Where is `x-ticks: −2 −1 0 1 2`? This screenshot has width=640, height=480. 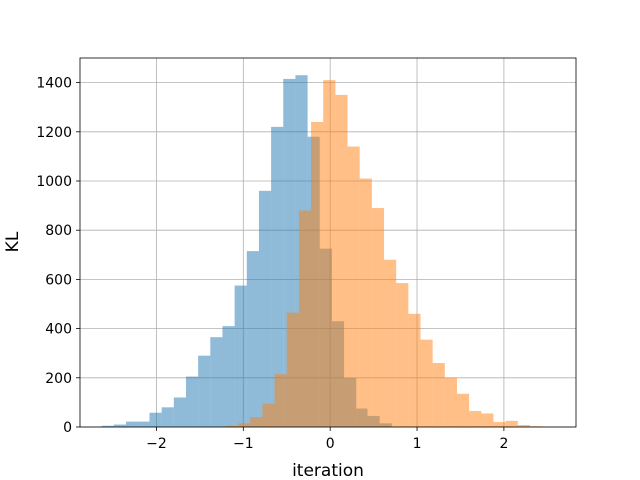 x-ticks: −2 −1 0 1 2 is located at coordinates (327, 439).